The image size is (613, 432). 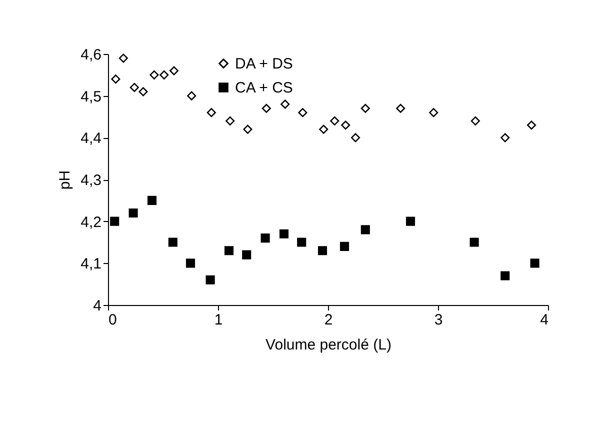 I want to click on x-axis-title: Volume percolé (L), so click(x=329, y=345).